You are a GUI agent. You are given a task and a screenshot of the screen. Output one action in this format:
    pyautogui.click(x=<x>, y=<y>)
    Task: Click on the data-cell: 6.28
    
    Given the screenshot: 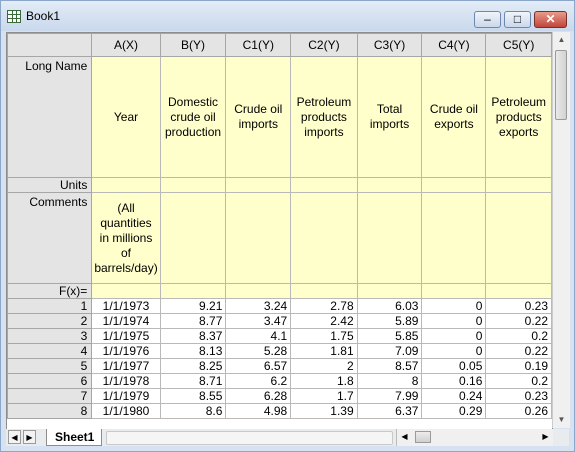 What is the action you would take?
    pyautogui.click(x=258, y=396)
    